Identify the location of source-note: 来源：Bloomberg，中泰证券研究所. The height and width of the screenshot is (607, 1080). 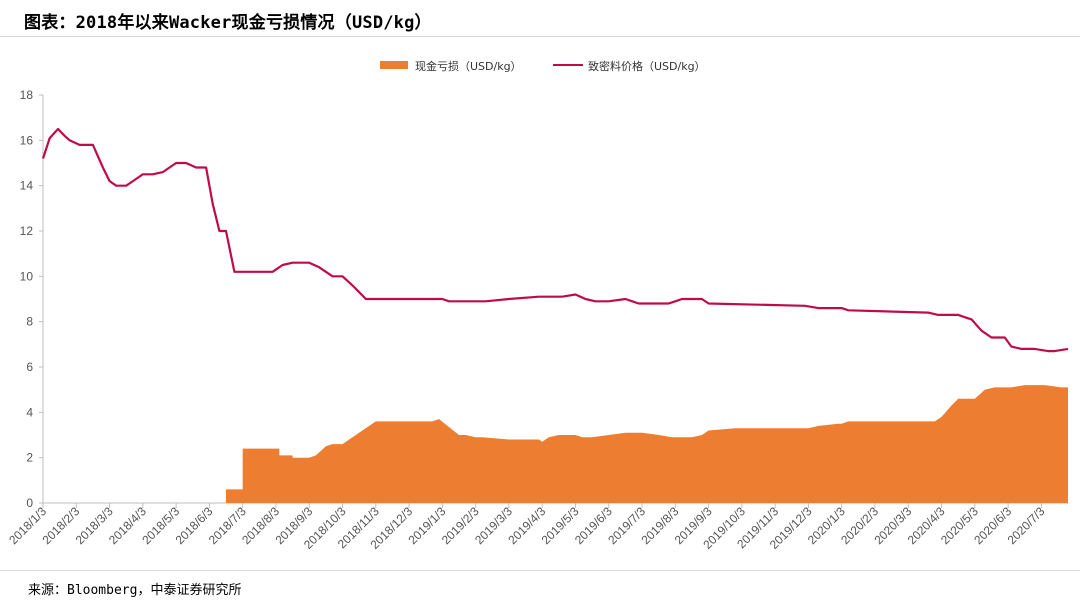
(135, 590).